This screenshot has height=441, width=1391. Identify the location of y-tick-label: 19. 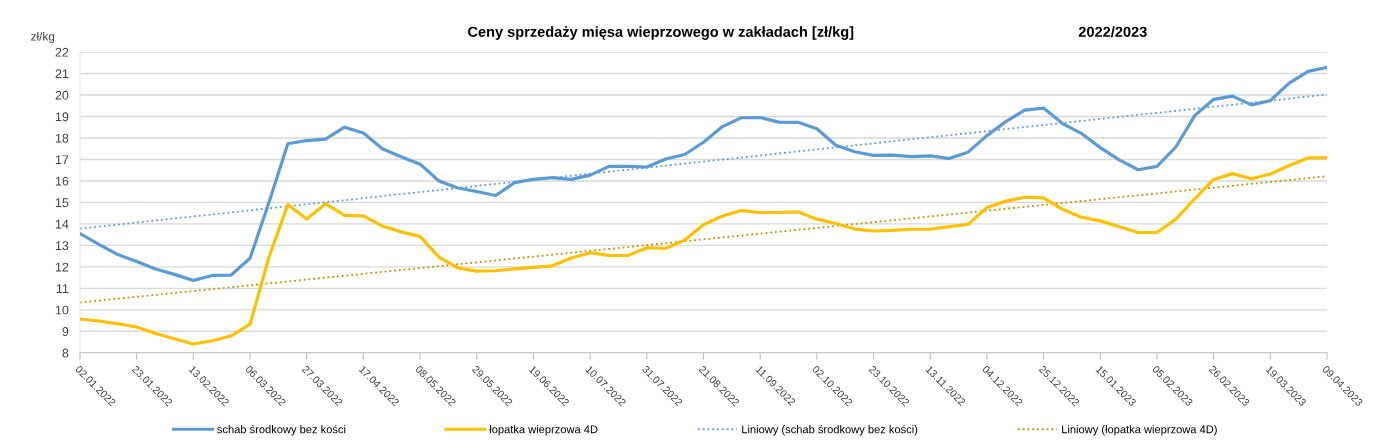
(62, 117).